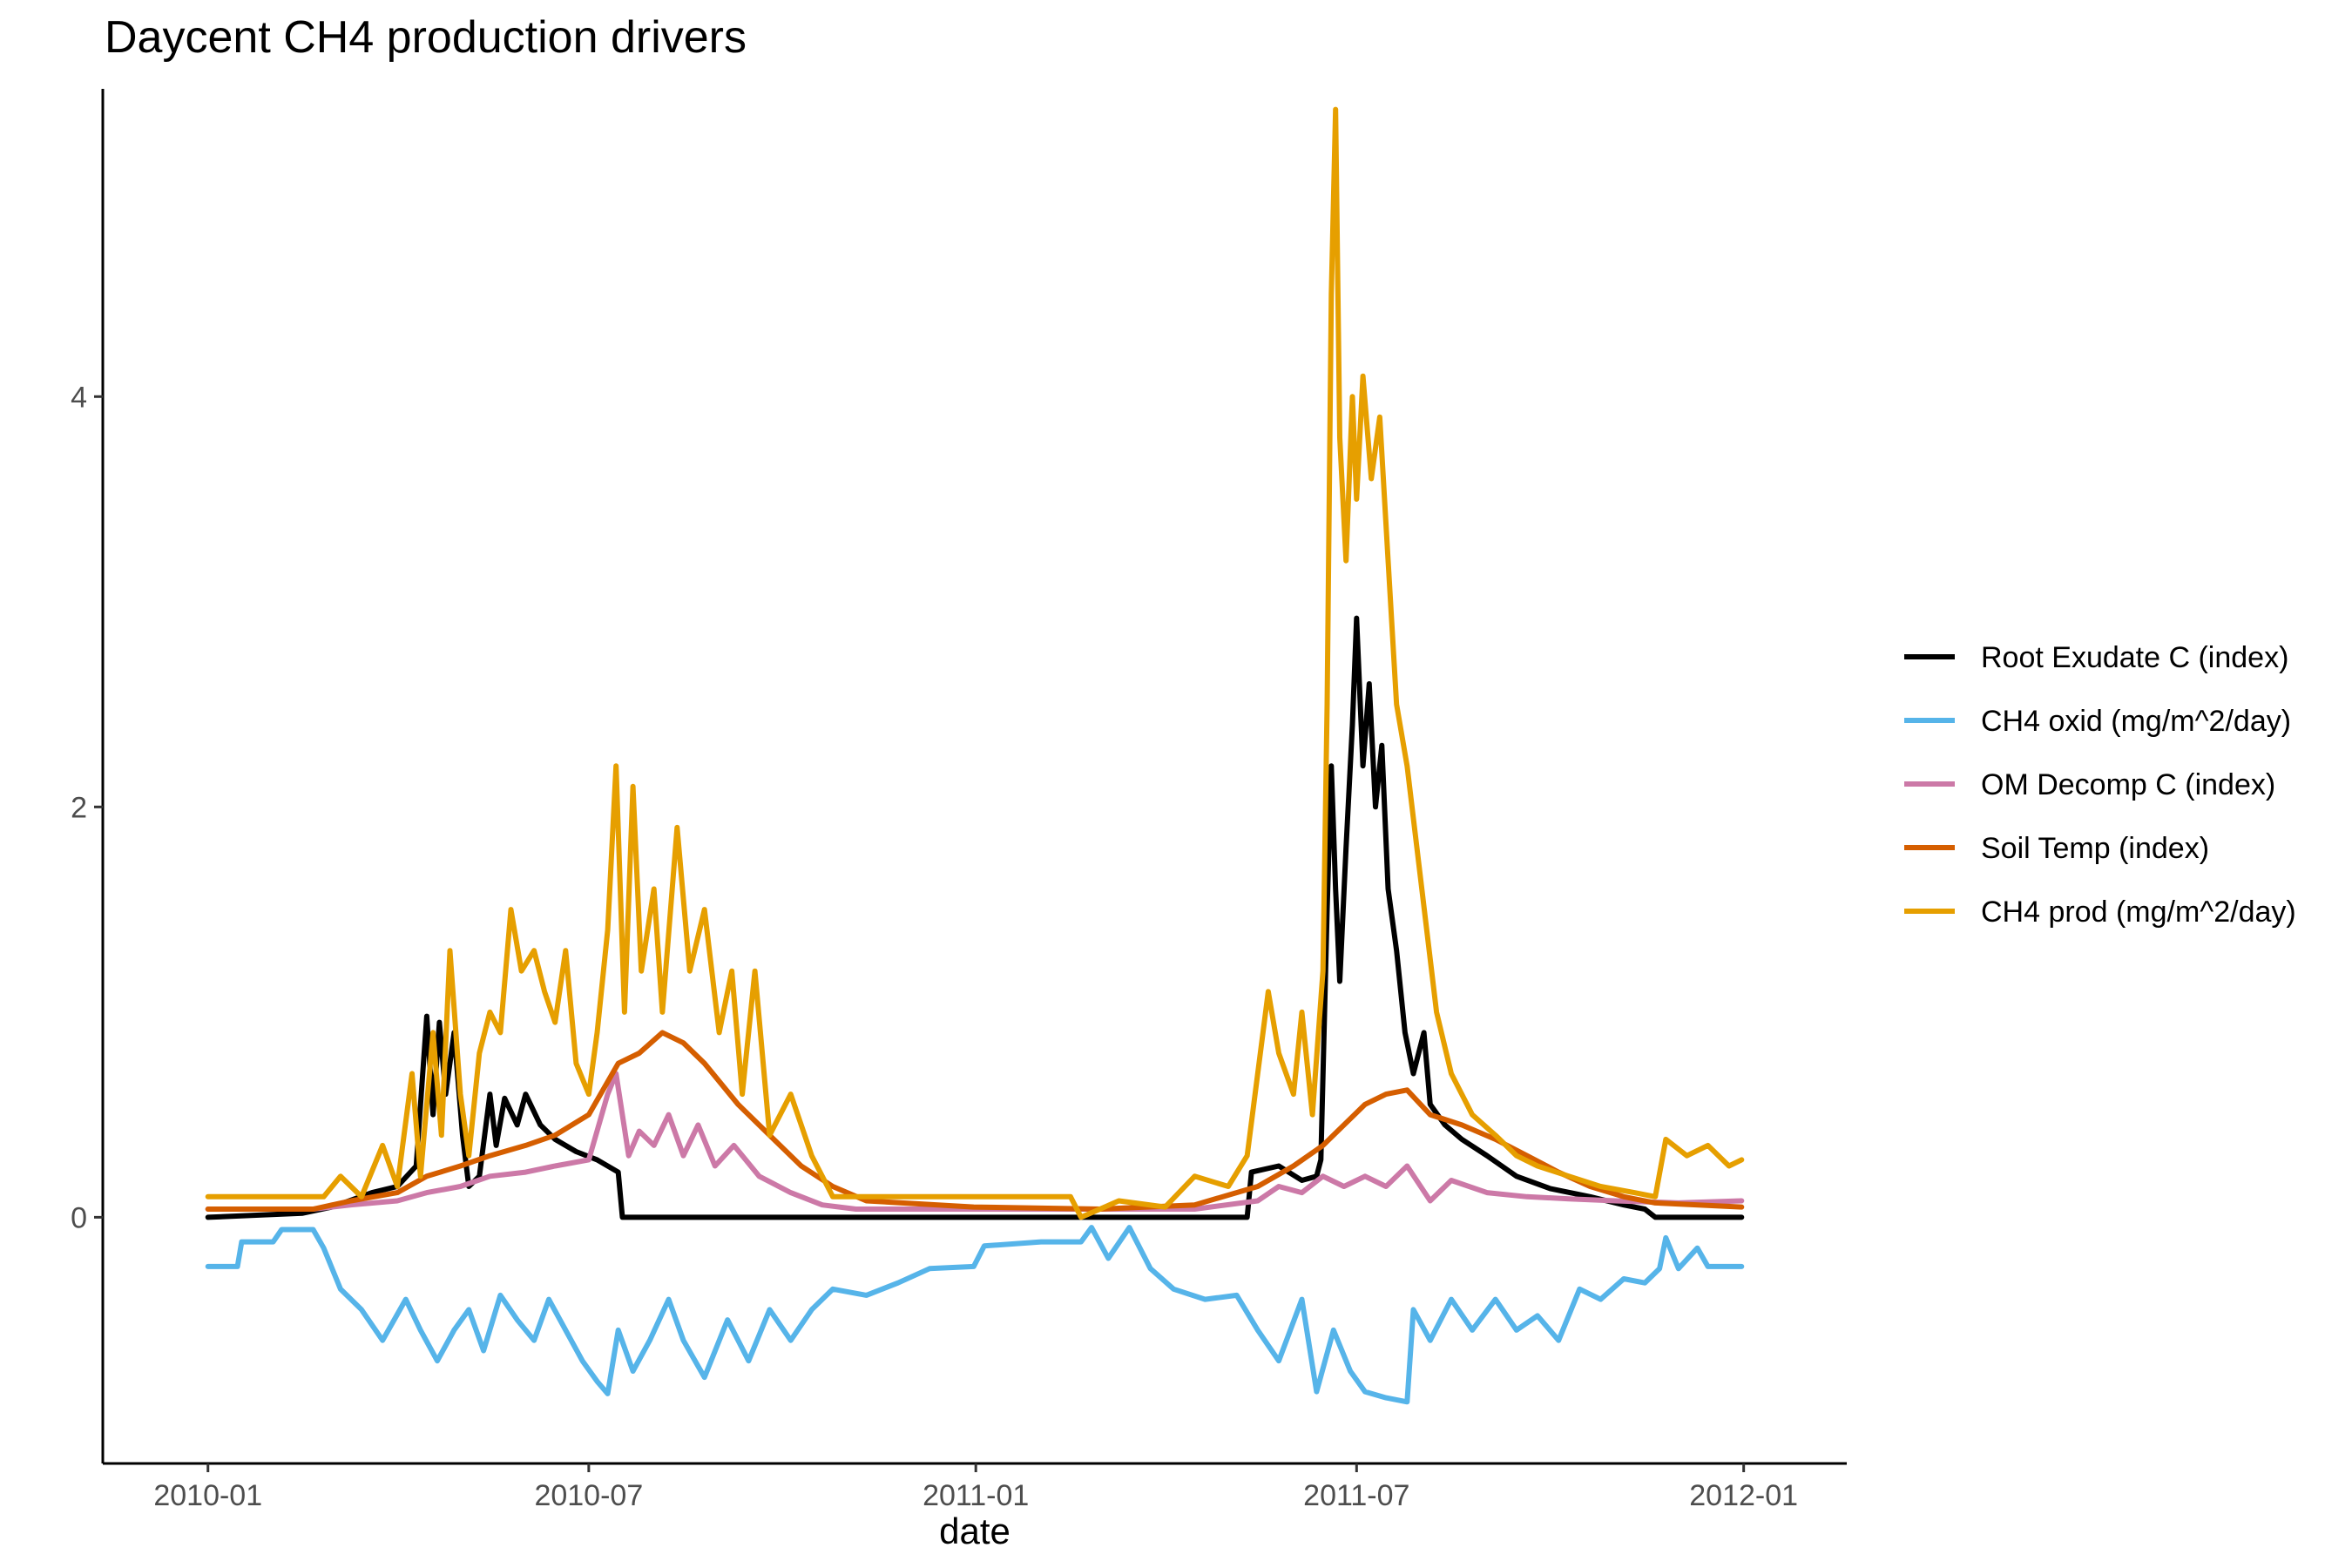 The width and height of the screenshot is (2352, 1568). Describe the element at coordinates (207, 1496) in the screenshot. I see `x-tick-label: 2010-01` at that location.